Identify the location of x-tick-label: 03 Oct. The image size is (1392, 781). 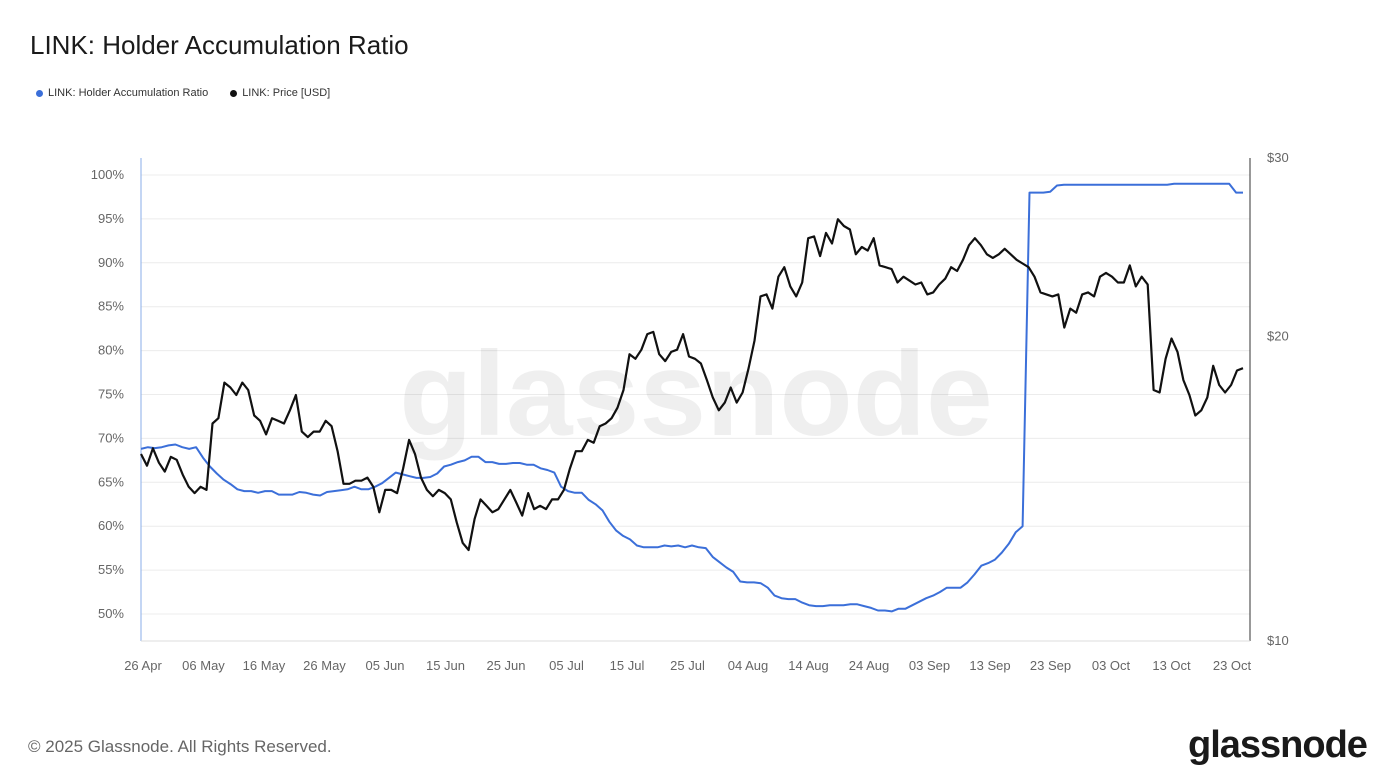
(1111, 665).